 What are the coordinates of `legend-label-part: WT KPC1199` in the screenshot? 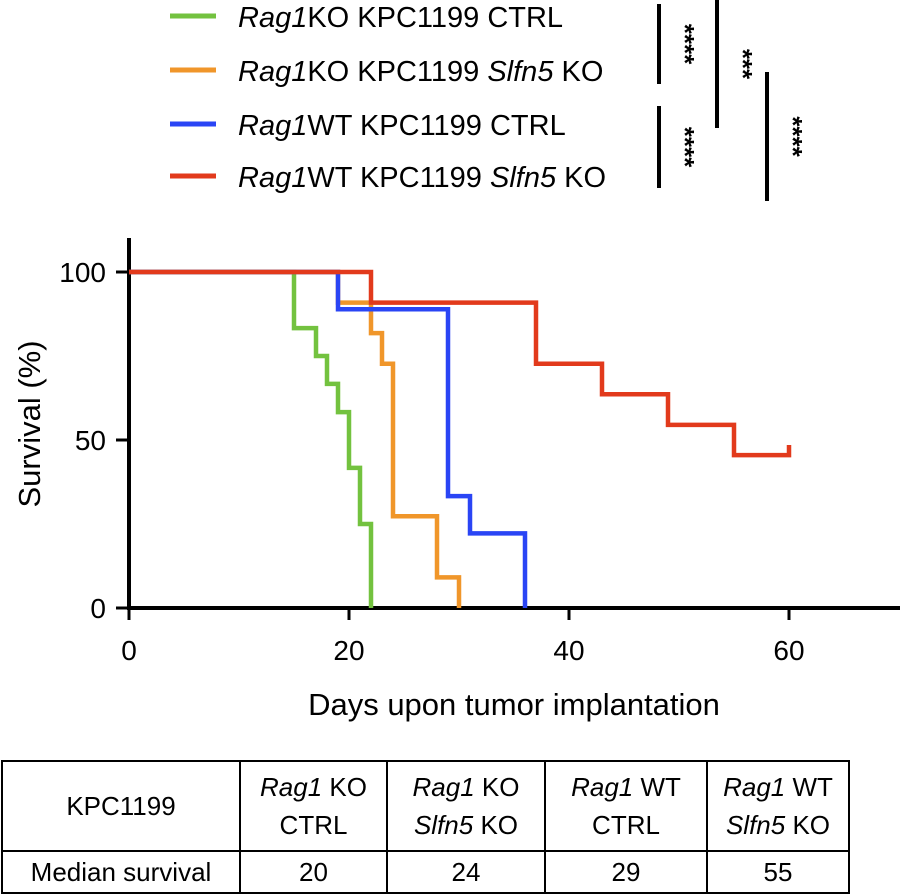 It's located at (398, 178).